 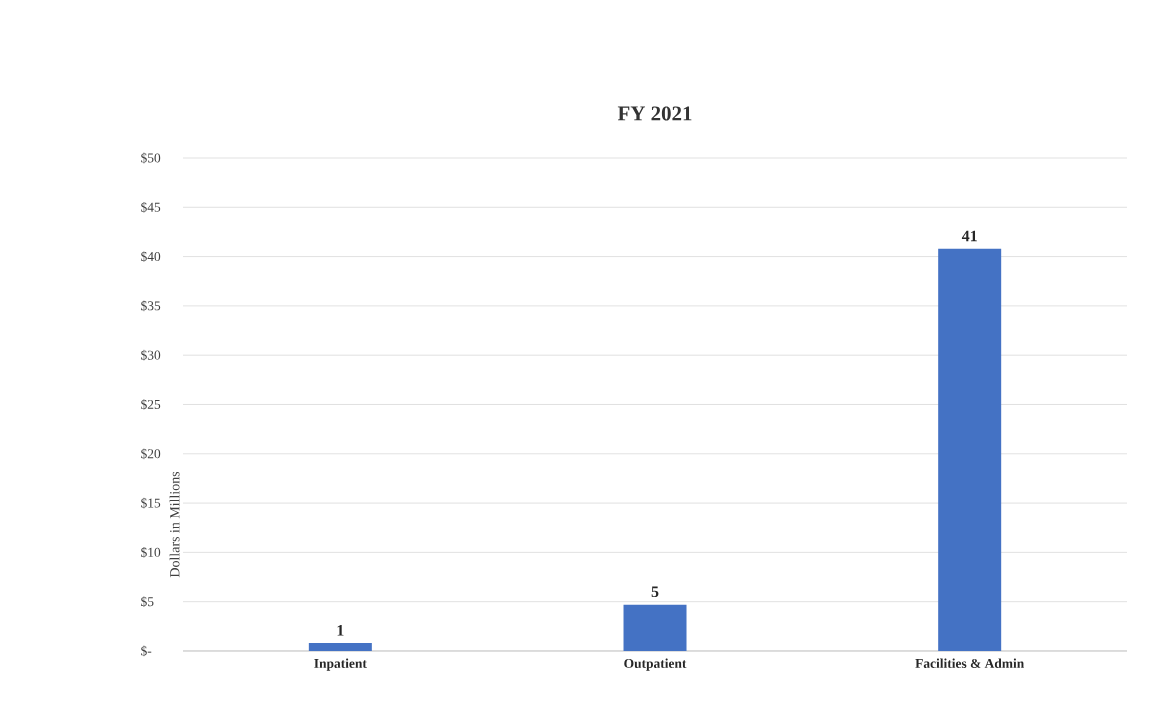 I want to click on y-tick-label: $15, so click(x=151, y=503).